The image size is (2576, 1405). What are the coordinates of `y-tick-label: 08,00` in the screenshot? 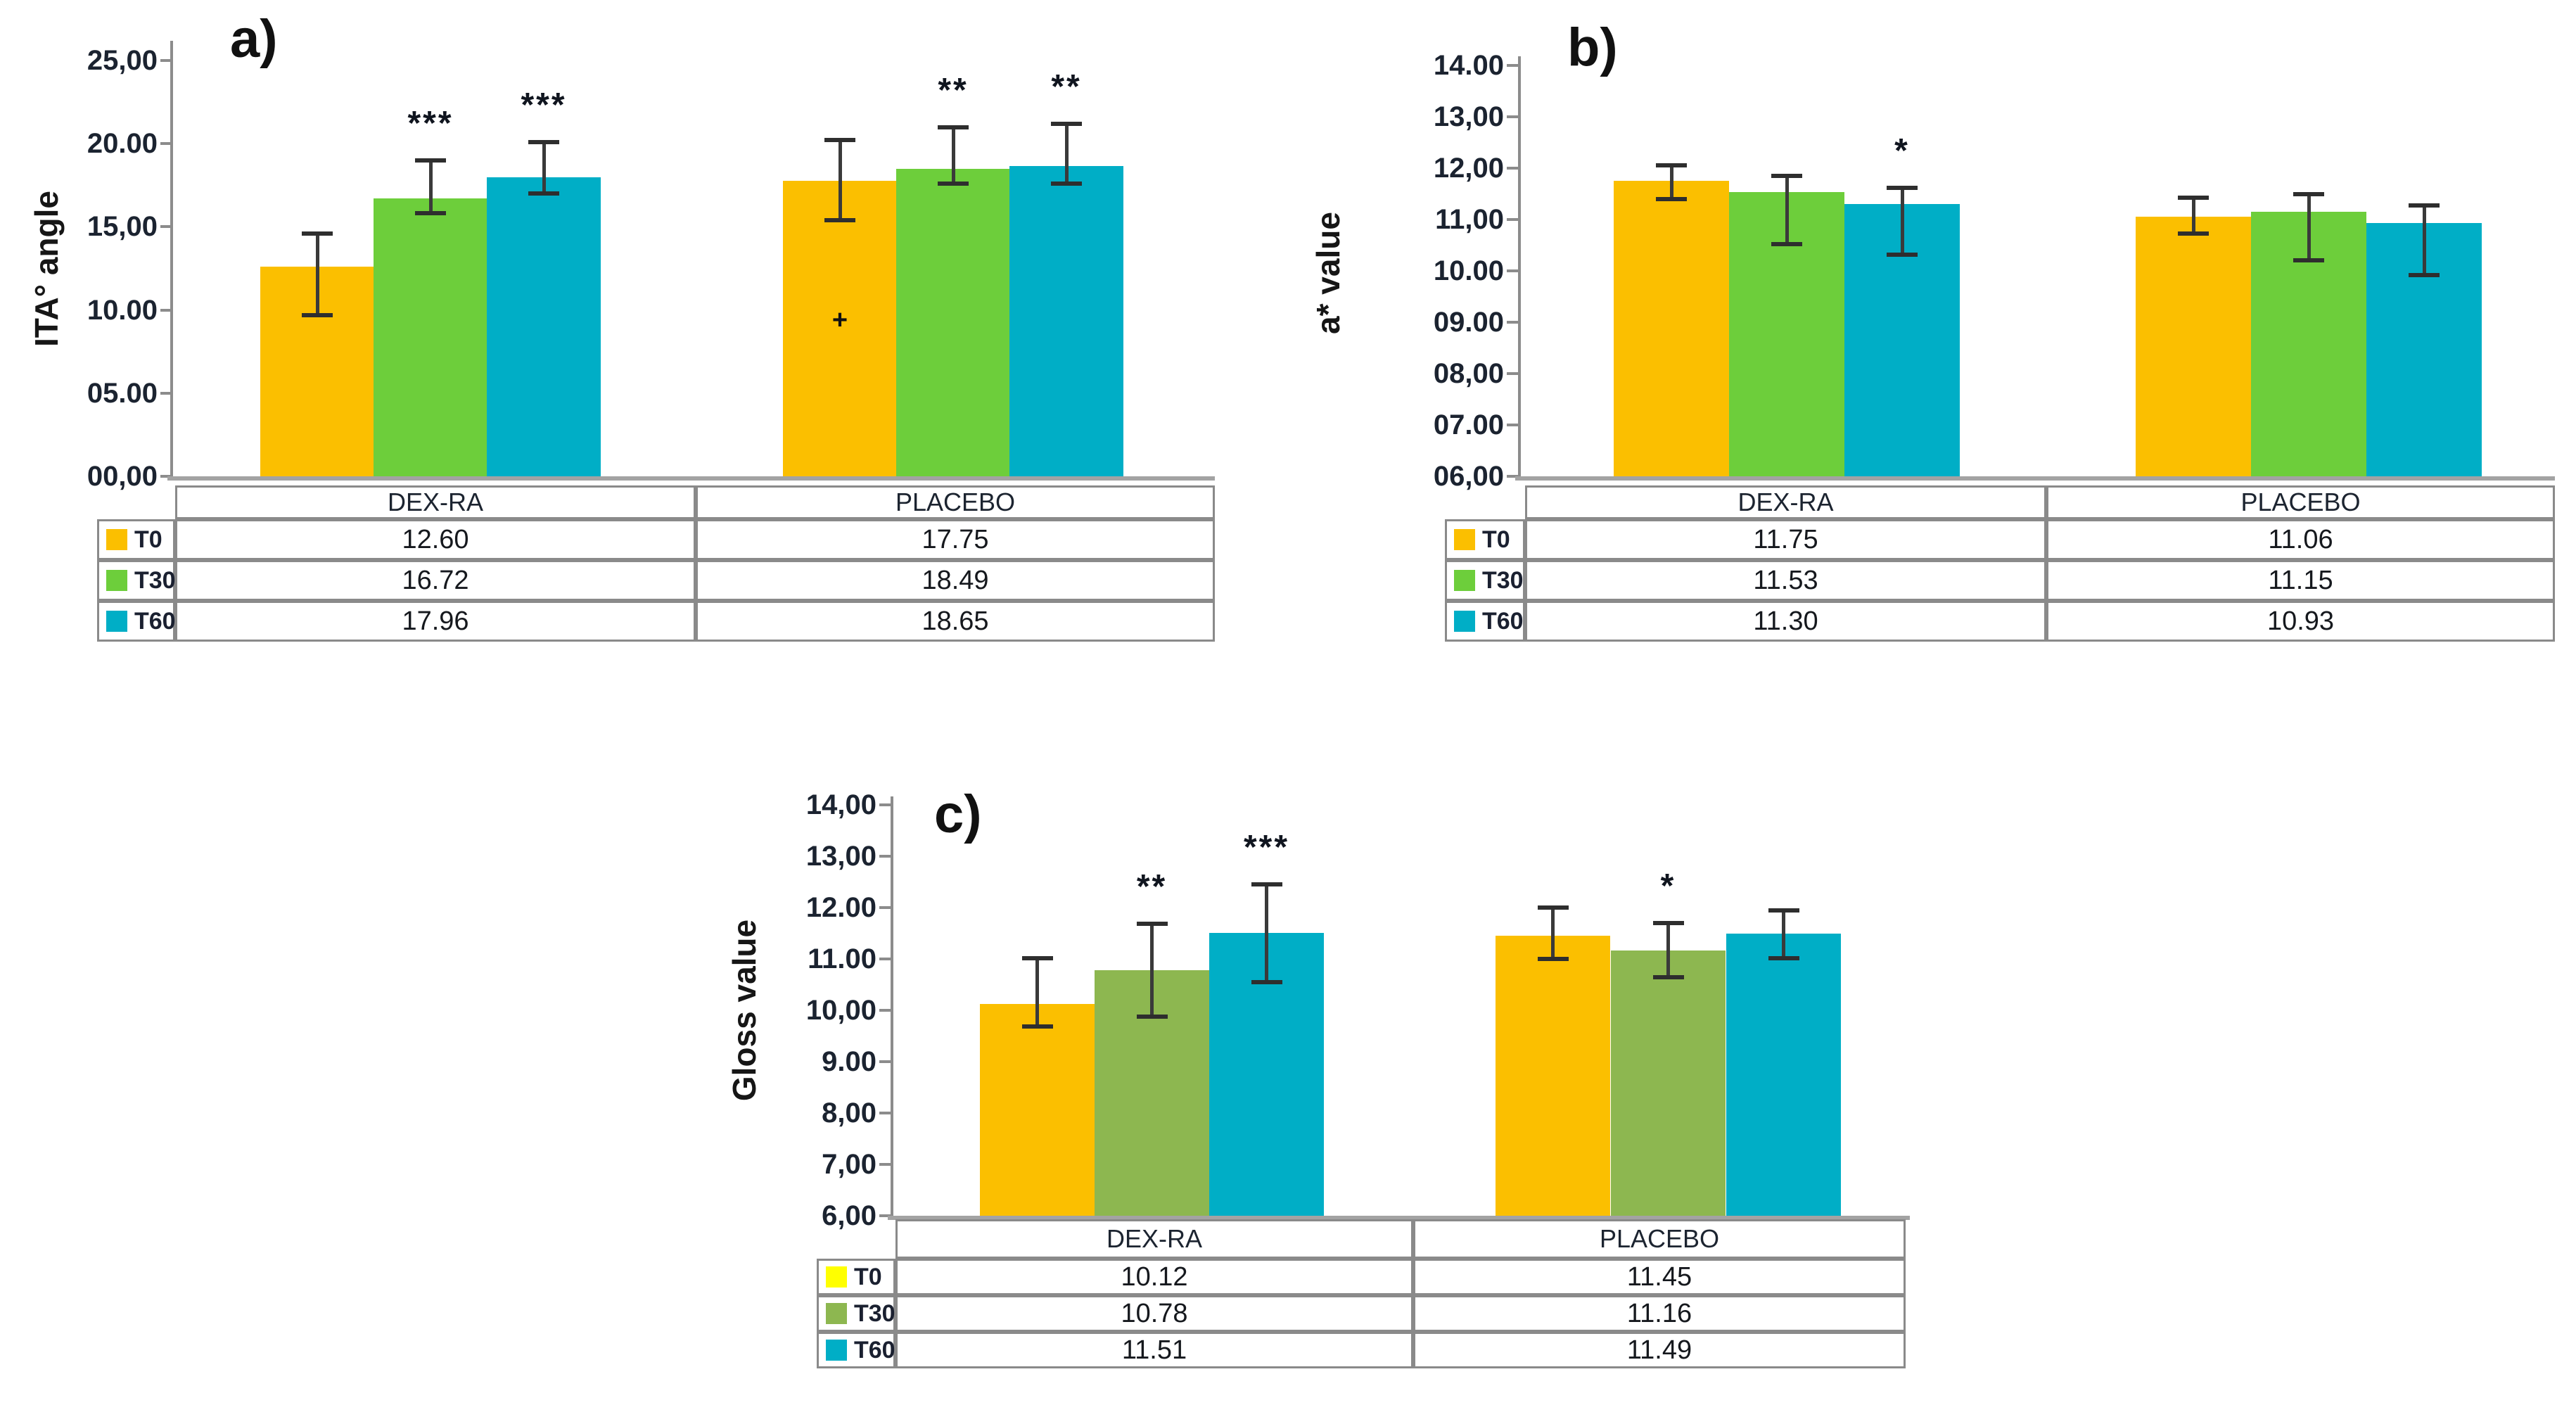 It's located at (1468, 374).